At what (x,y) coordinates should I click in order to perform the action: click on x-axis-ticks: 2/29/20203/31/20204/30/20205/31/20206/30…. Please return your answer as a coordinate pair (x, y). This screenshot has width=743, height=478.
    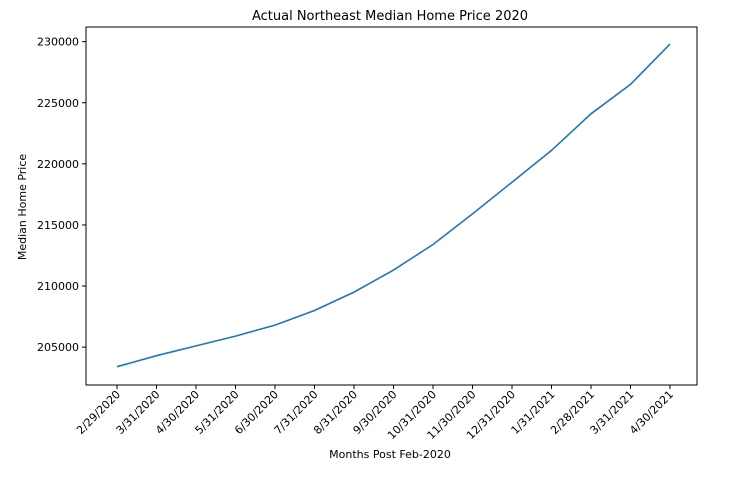
    Looking at the image, I should click on (375, 413).